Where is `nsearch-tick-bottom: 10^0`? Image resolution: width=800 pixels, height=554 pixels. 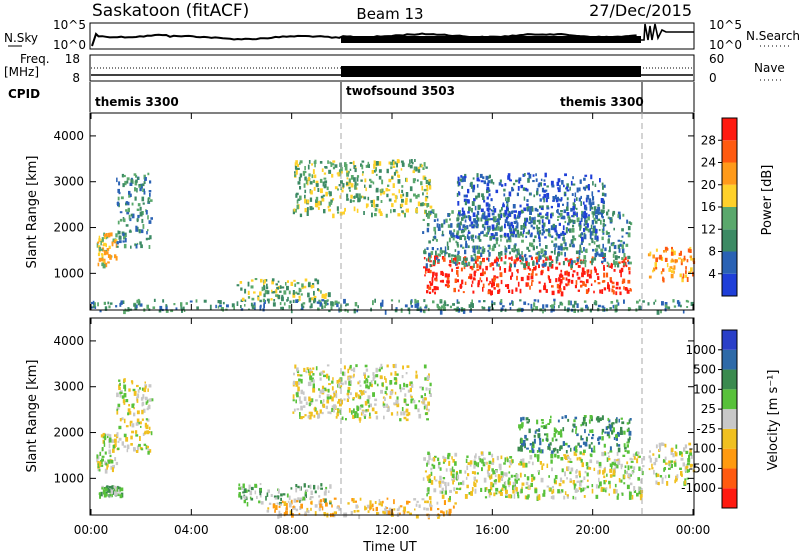
nsearch-tick-bottom: 10^0 is located at coordinates (725, 45).